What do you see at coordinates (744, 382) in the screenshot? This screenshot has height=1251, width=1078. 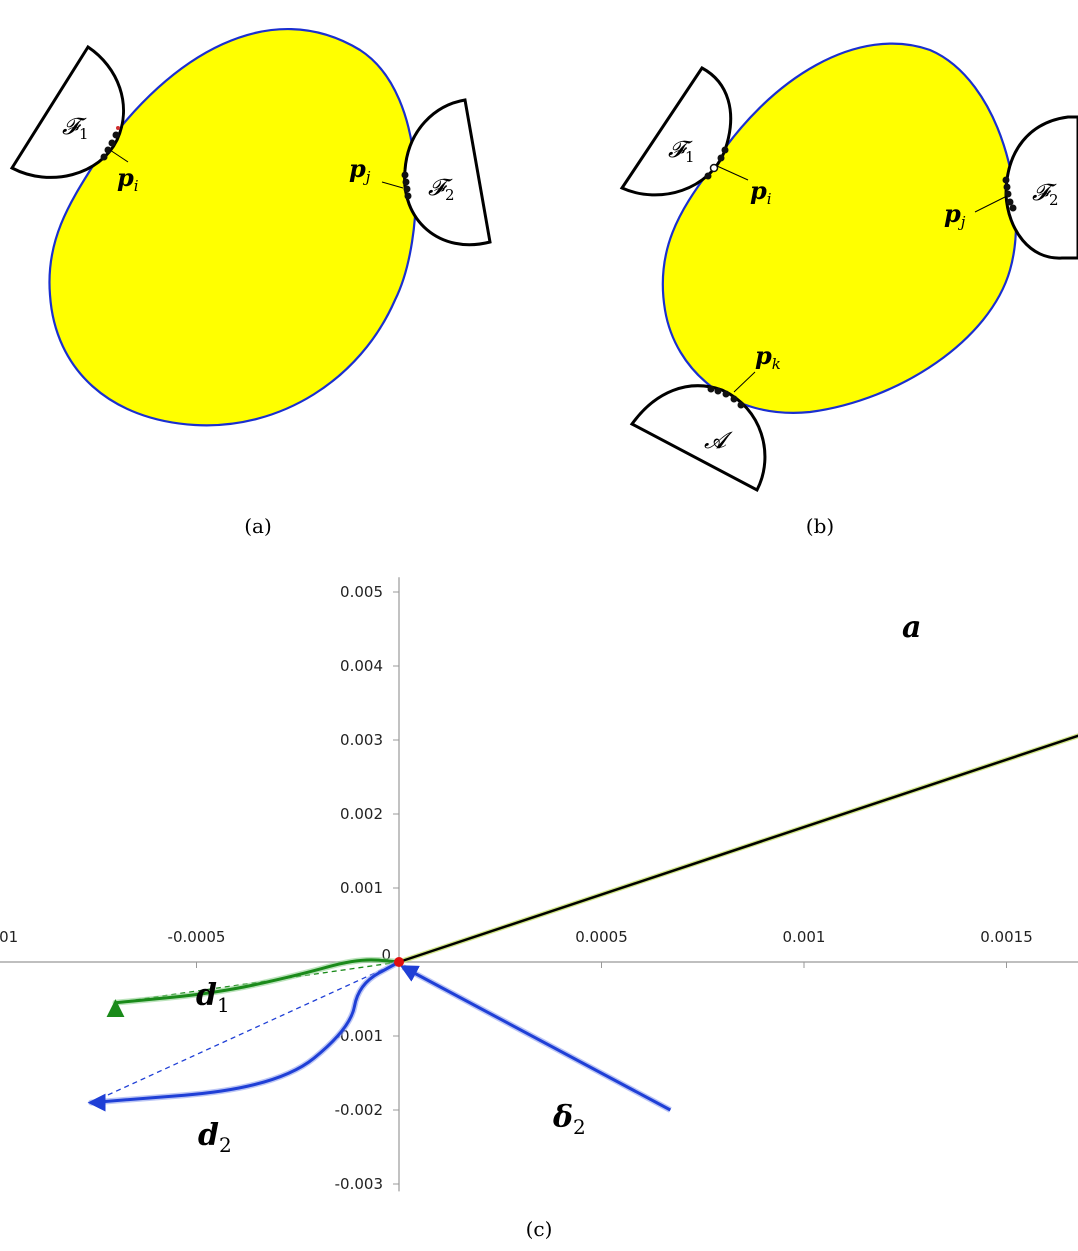 I see `leader-pk-b` at bounding box center [744, 382].